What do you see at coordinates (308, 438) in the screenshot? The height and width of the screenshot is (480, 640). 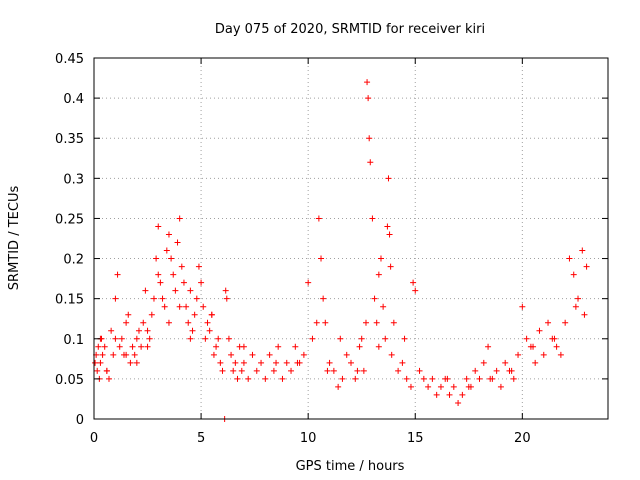 I see `x-tick-label: 10` at bounding box center [308, 438].